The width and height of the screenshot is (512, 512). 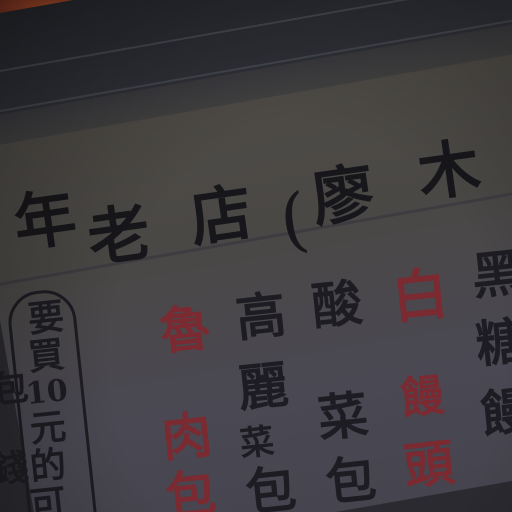 I want to click on menu-char: 肉, so click(x=187, y=436).